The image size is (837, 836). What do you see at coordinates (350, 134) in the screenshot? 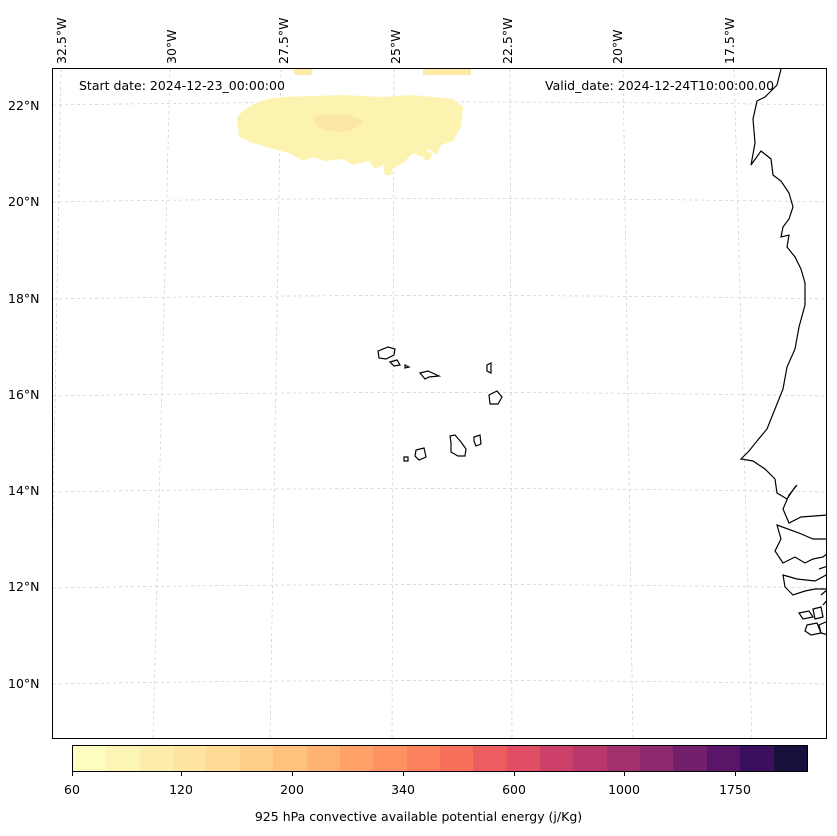
I see `cape-patch-north` at bounding box center [350, 134].